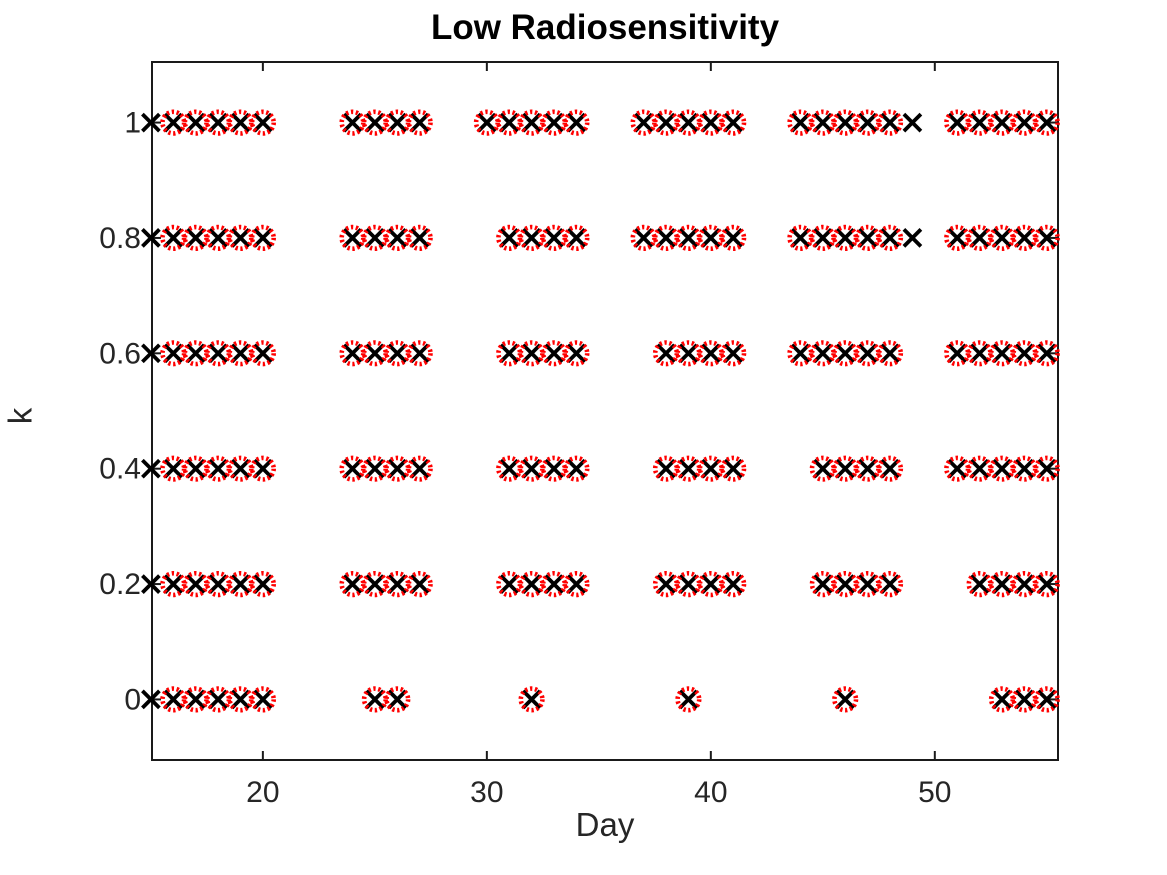  I want to click on svg-text: 0.2, so click(120, 584).